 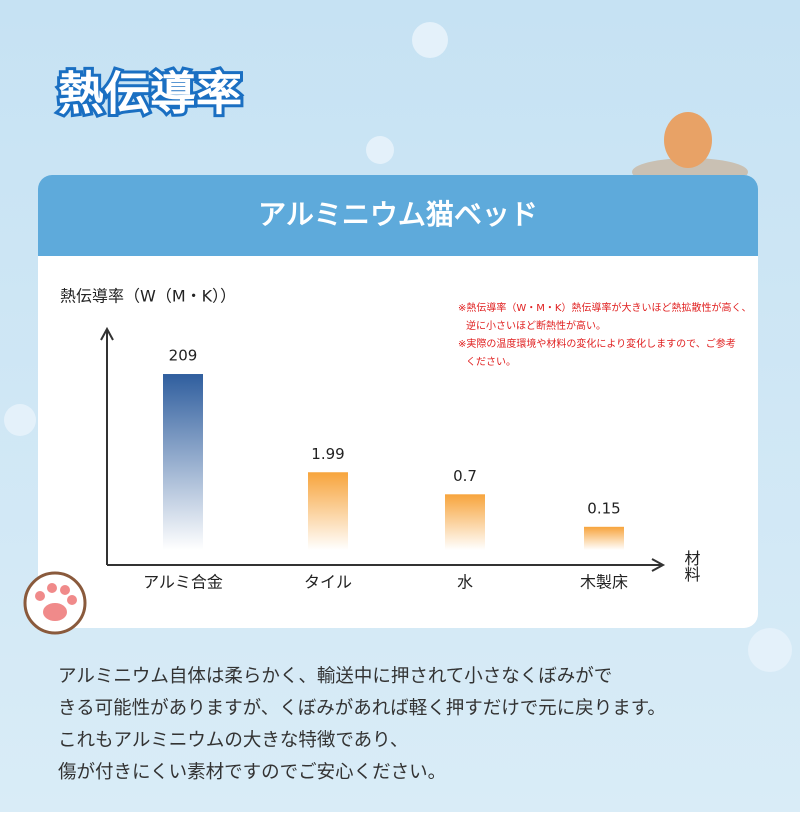 I want to click on x-tick-label: タイル, so click(x=328, y=582).